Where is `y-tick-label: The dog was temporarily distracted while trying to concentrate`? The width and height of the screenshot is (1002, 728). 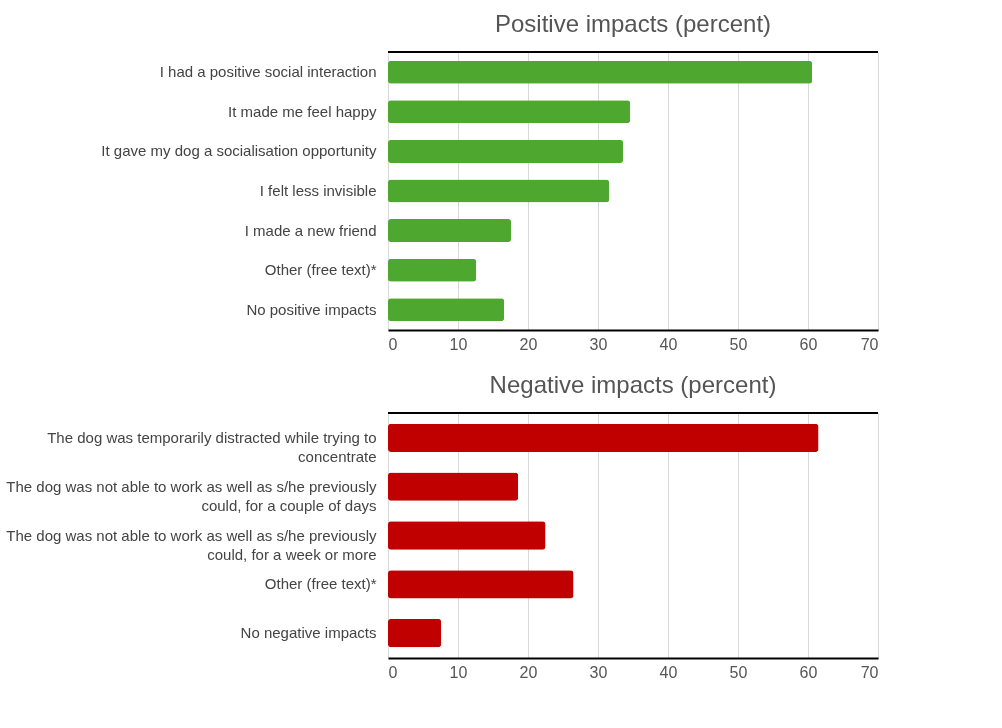 y-tick-label: The dog was temporarily distracted while trying to concentrate is located at coordinates (212, 446).